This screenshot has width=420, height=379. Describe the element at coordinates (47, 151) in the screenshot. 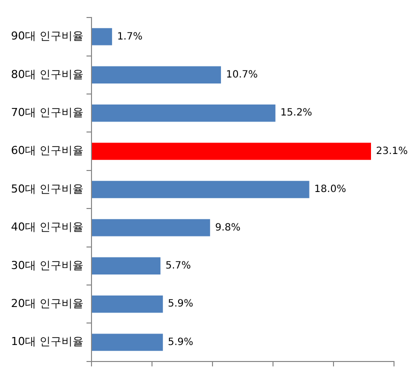

I see `y-tick-label: 60대 인구비율` at that location.